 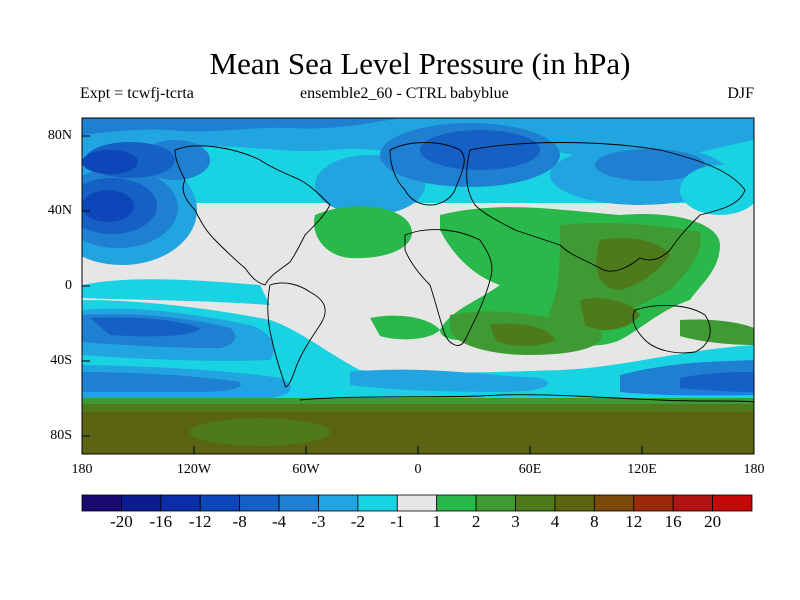 What do you see at coordinates (239, 521) in the screenshot?
I see `colorbar-label: -8` at bounding box center [239, 521].